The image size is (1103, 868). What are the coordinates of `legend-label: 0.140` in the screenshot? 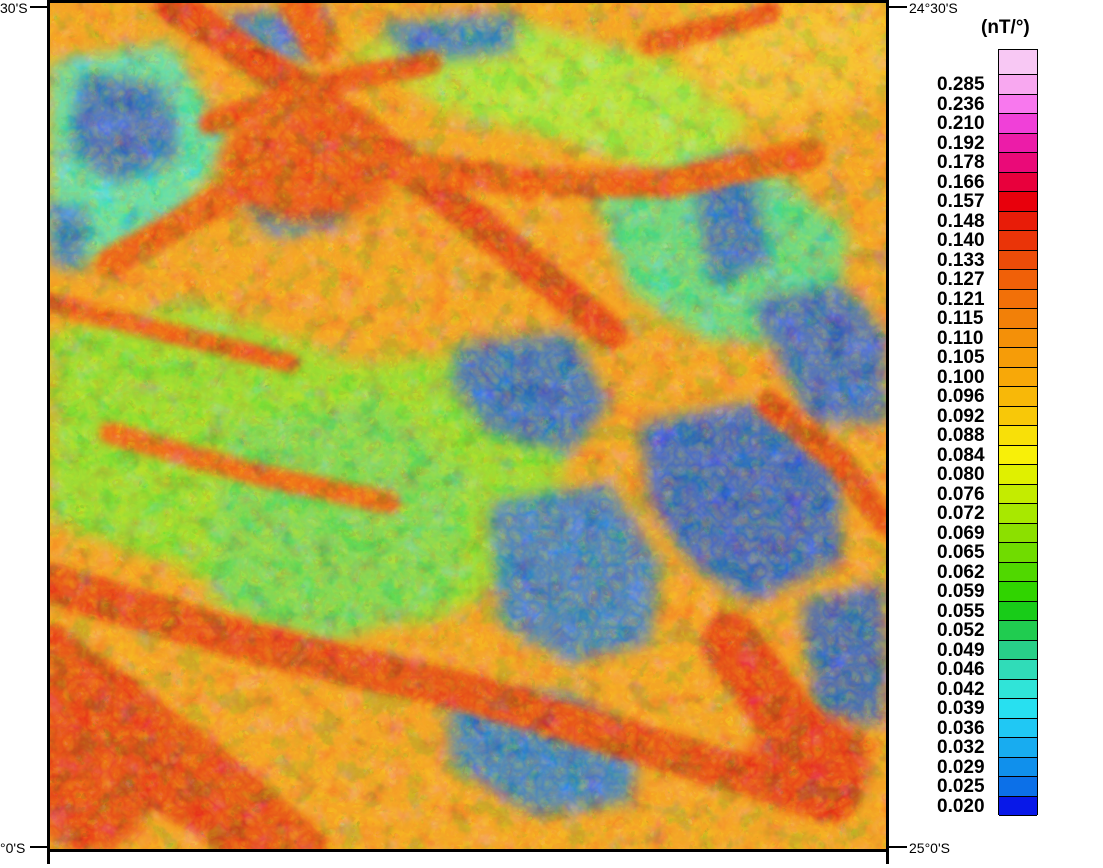 It's located at (961, 240).